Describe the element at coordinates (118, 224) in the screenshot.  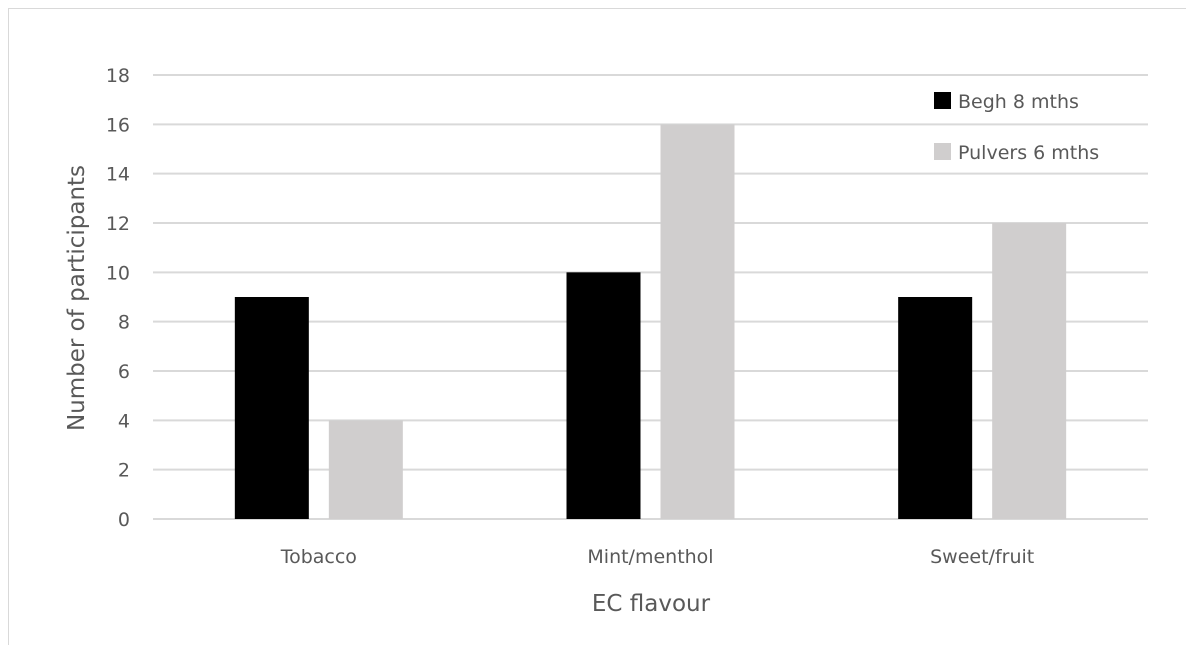
I see `y-tick-label: 12` at that location.